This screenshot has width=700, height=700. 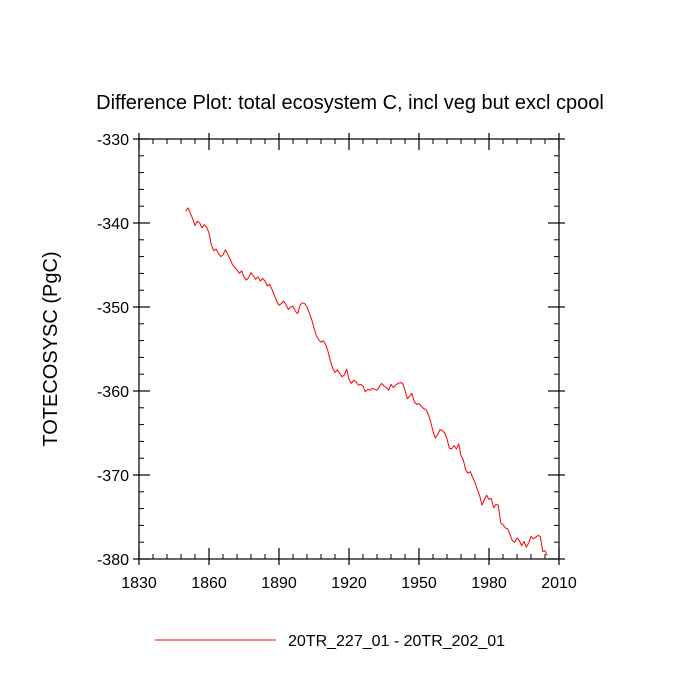 I want to click on x-tick-label: 1920, so click(x=349, y=583).